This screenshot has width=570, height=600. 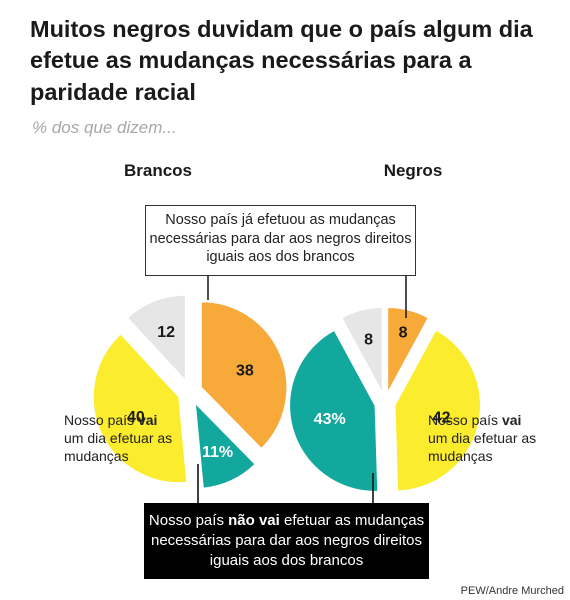 What do you see at coordinates (362, 350) in the screenshot?
I see `slice-negros-dont_know` at bounding box center [362, 350].